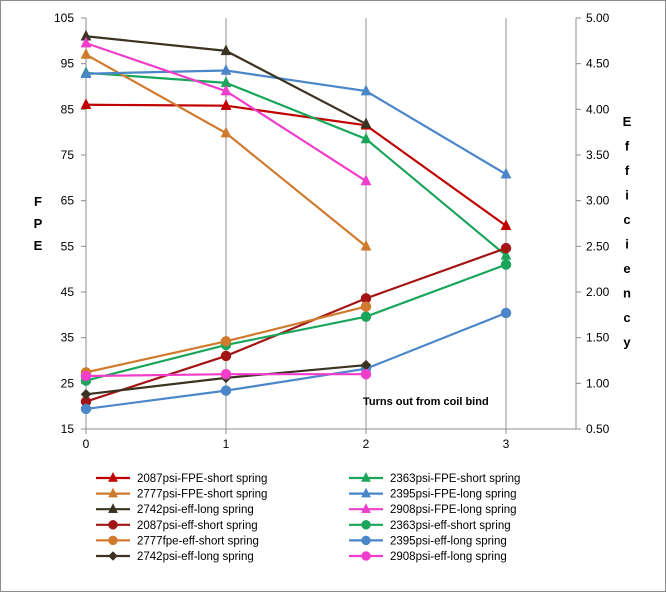 The height and width of the screenshot is (597, 666). I want to click on y-left-axis-title-letter: P, so click(38, 223).